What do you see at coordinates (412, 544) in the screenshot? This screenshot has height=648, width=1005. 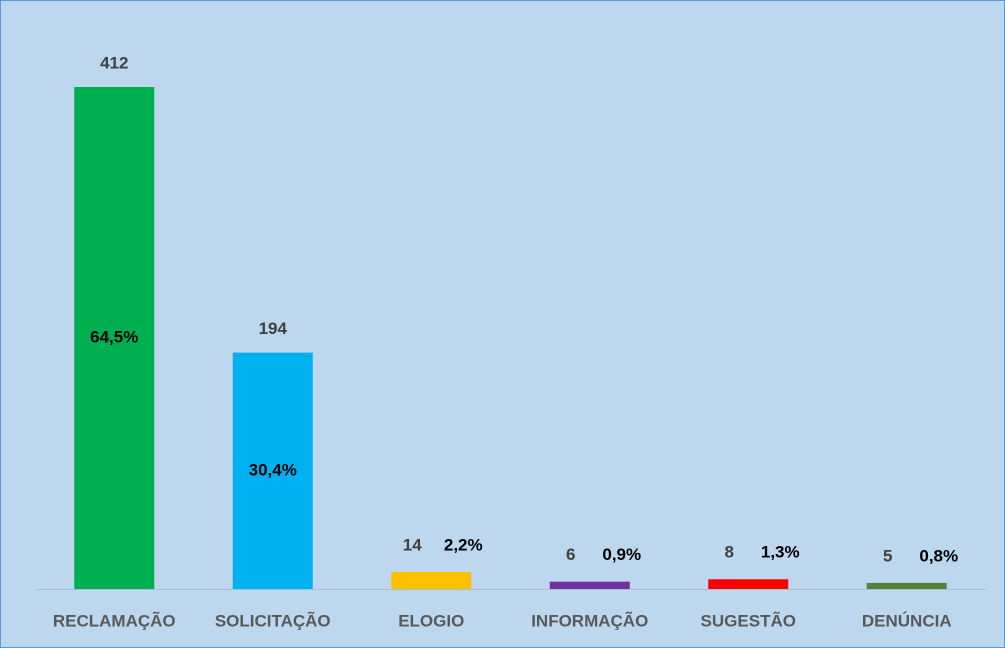 I see `value-label: 14` at bounding box center [412, 544].